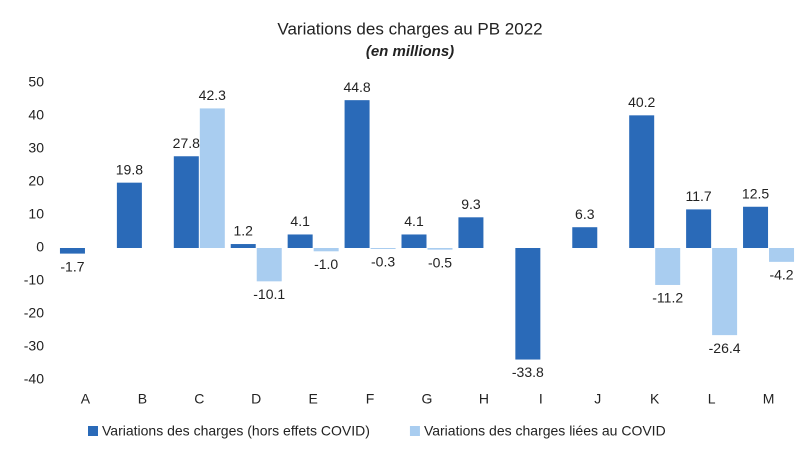  I want to click on data-label: 11.7, so click(699, 196).